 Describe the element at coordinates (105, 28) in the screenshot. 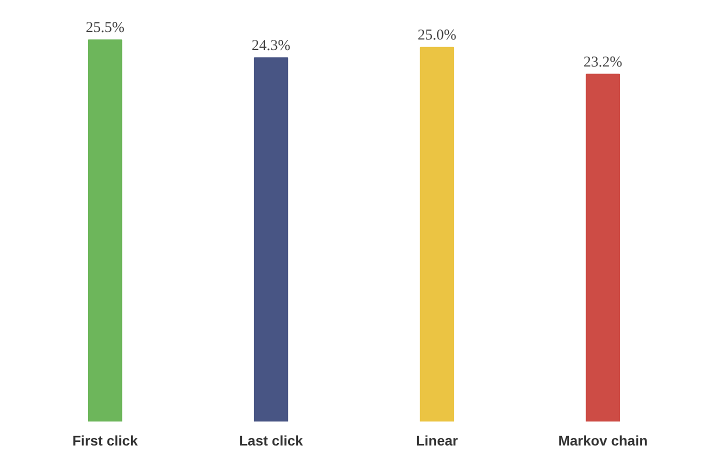

I see `data-label: 25.5%` at that location.